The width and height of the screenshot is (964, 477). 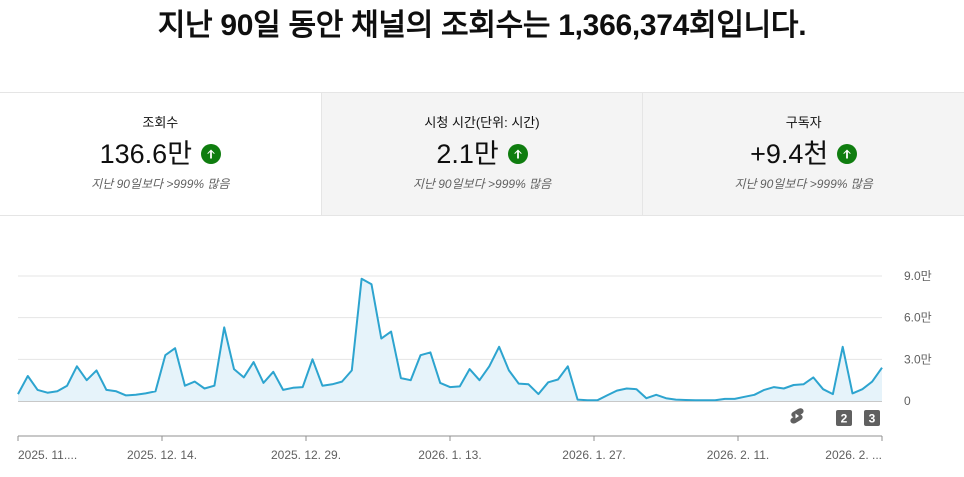 I want to click on metric-label: 시청 시간(단위: 시간), so click(x=482, y=122).